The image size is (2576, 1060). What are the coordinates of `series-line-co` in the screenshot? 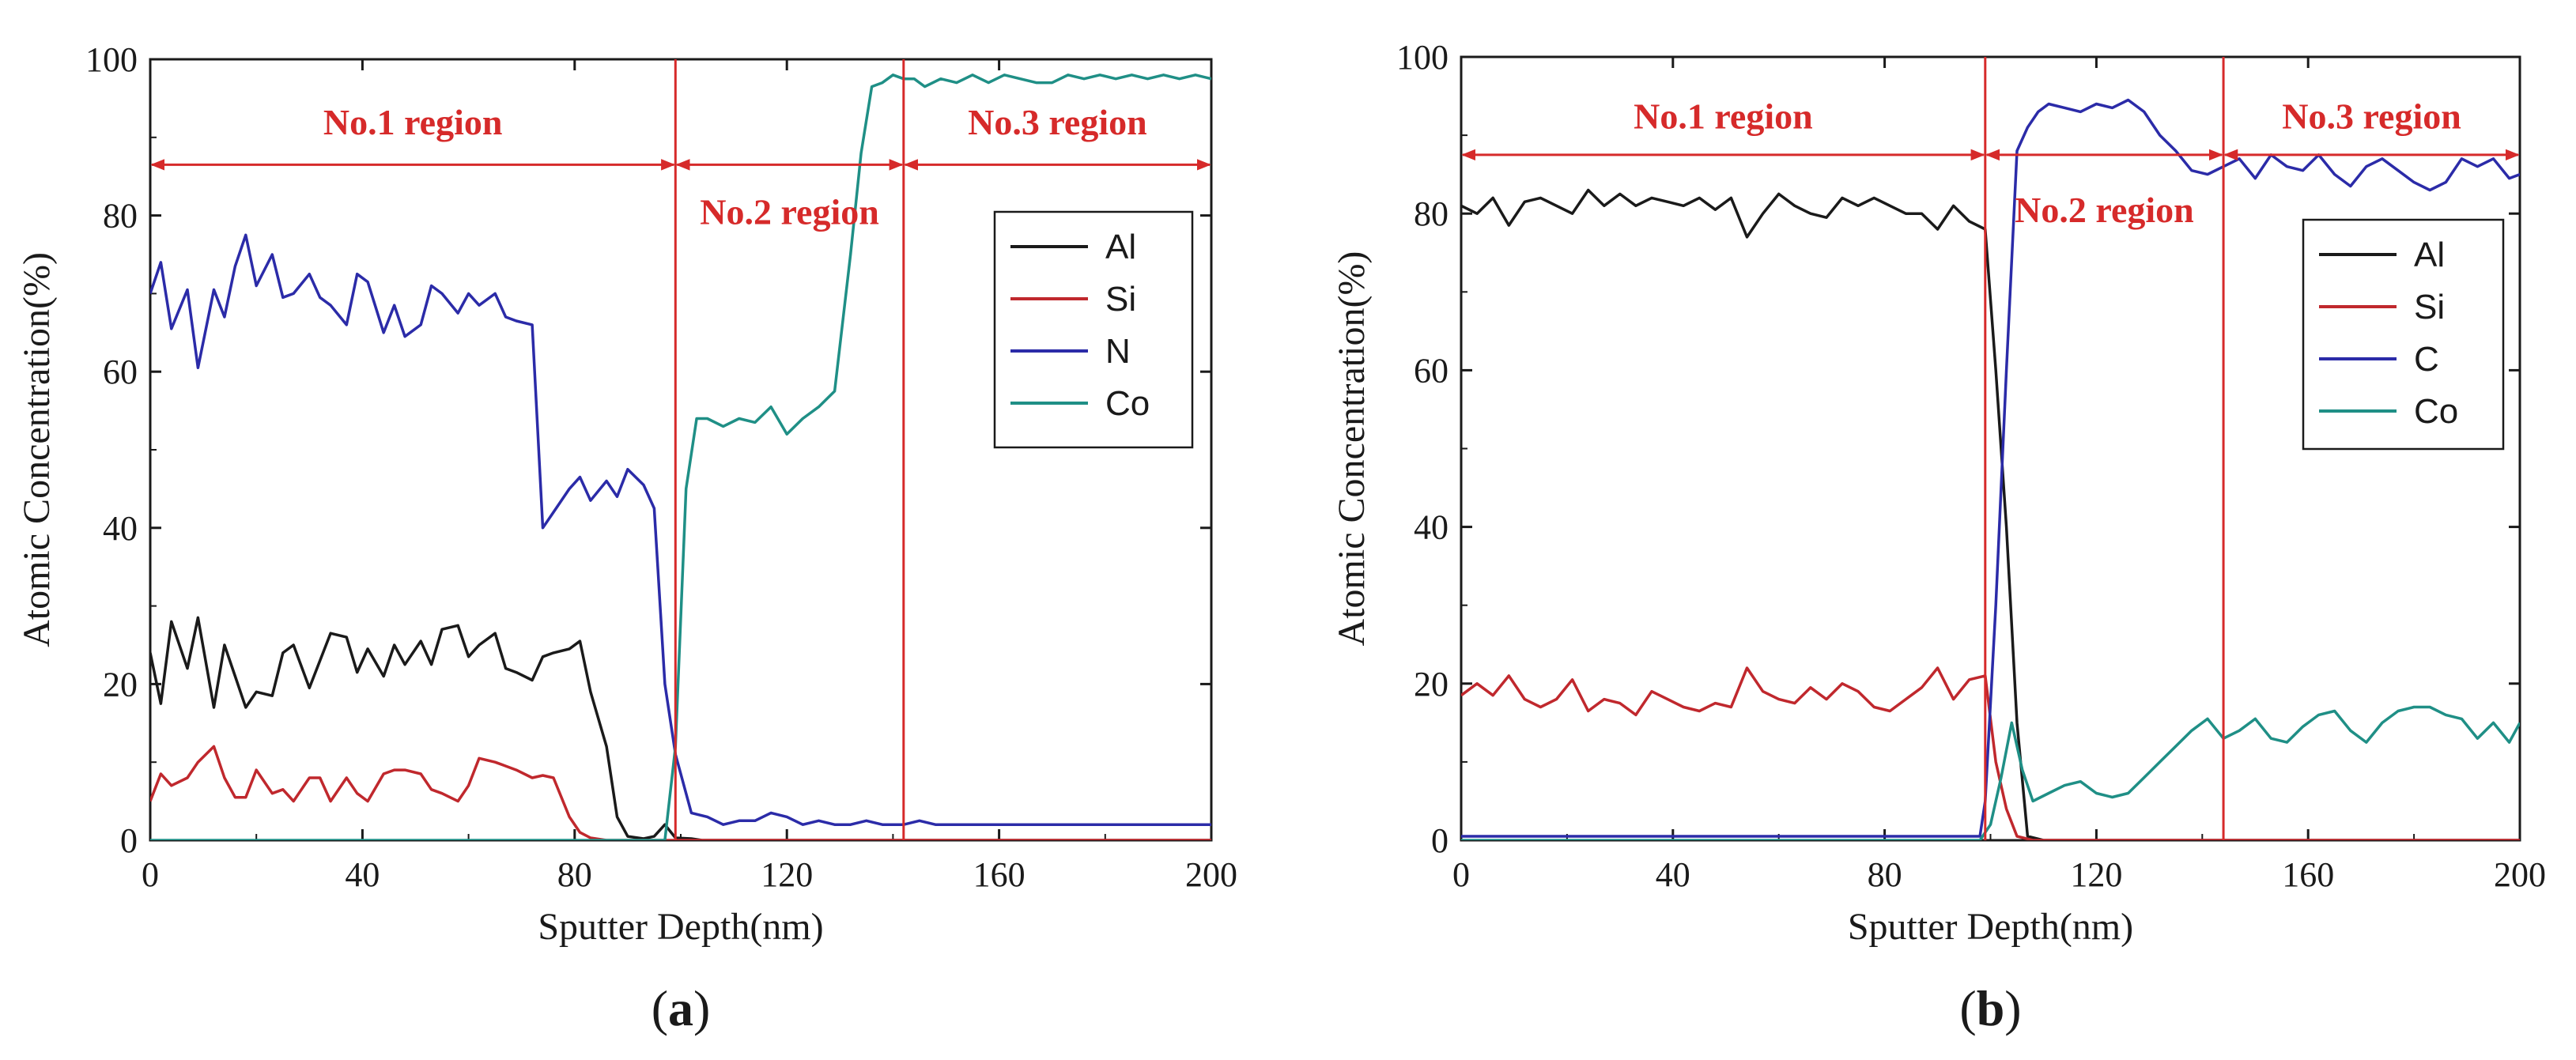 It's located at (1990, 772).